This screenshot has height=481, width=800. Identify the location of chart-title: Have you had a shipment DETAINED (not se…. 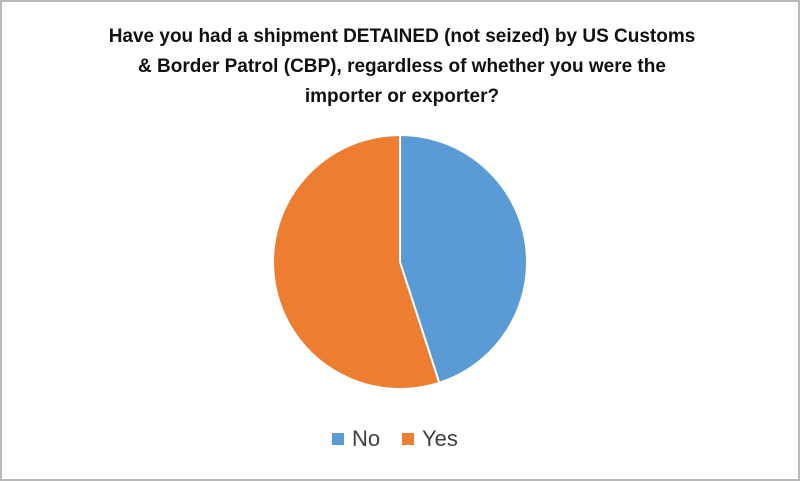
(402, 66).